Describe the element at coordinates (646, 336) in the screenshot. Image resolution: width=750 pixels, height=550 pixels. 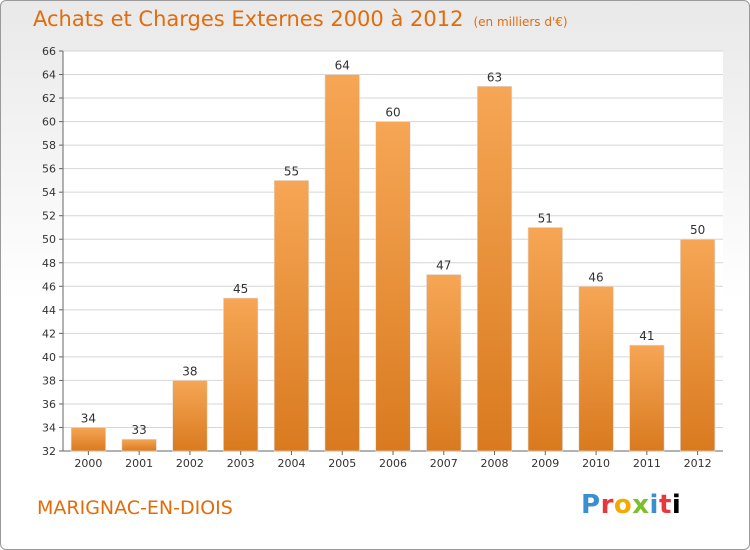
I see `bar-value-label: 41` at that location.